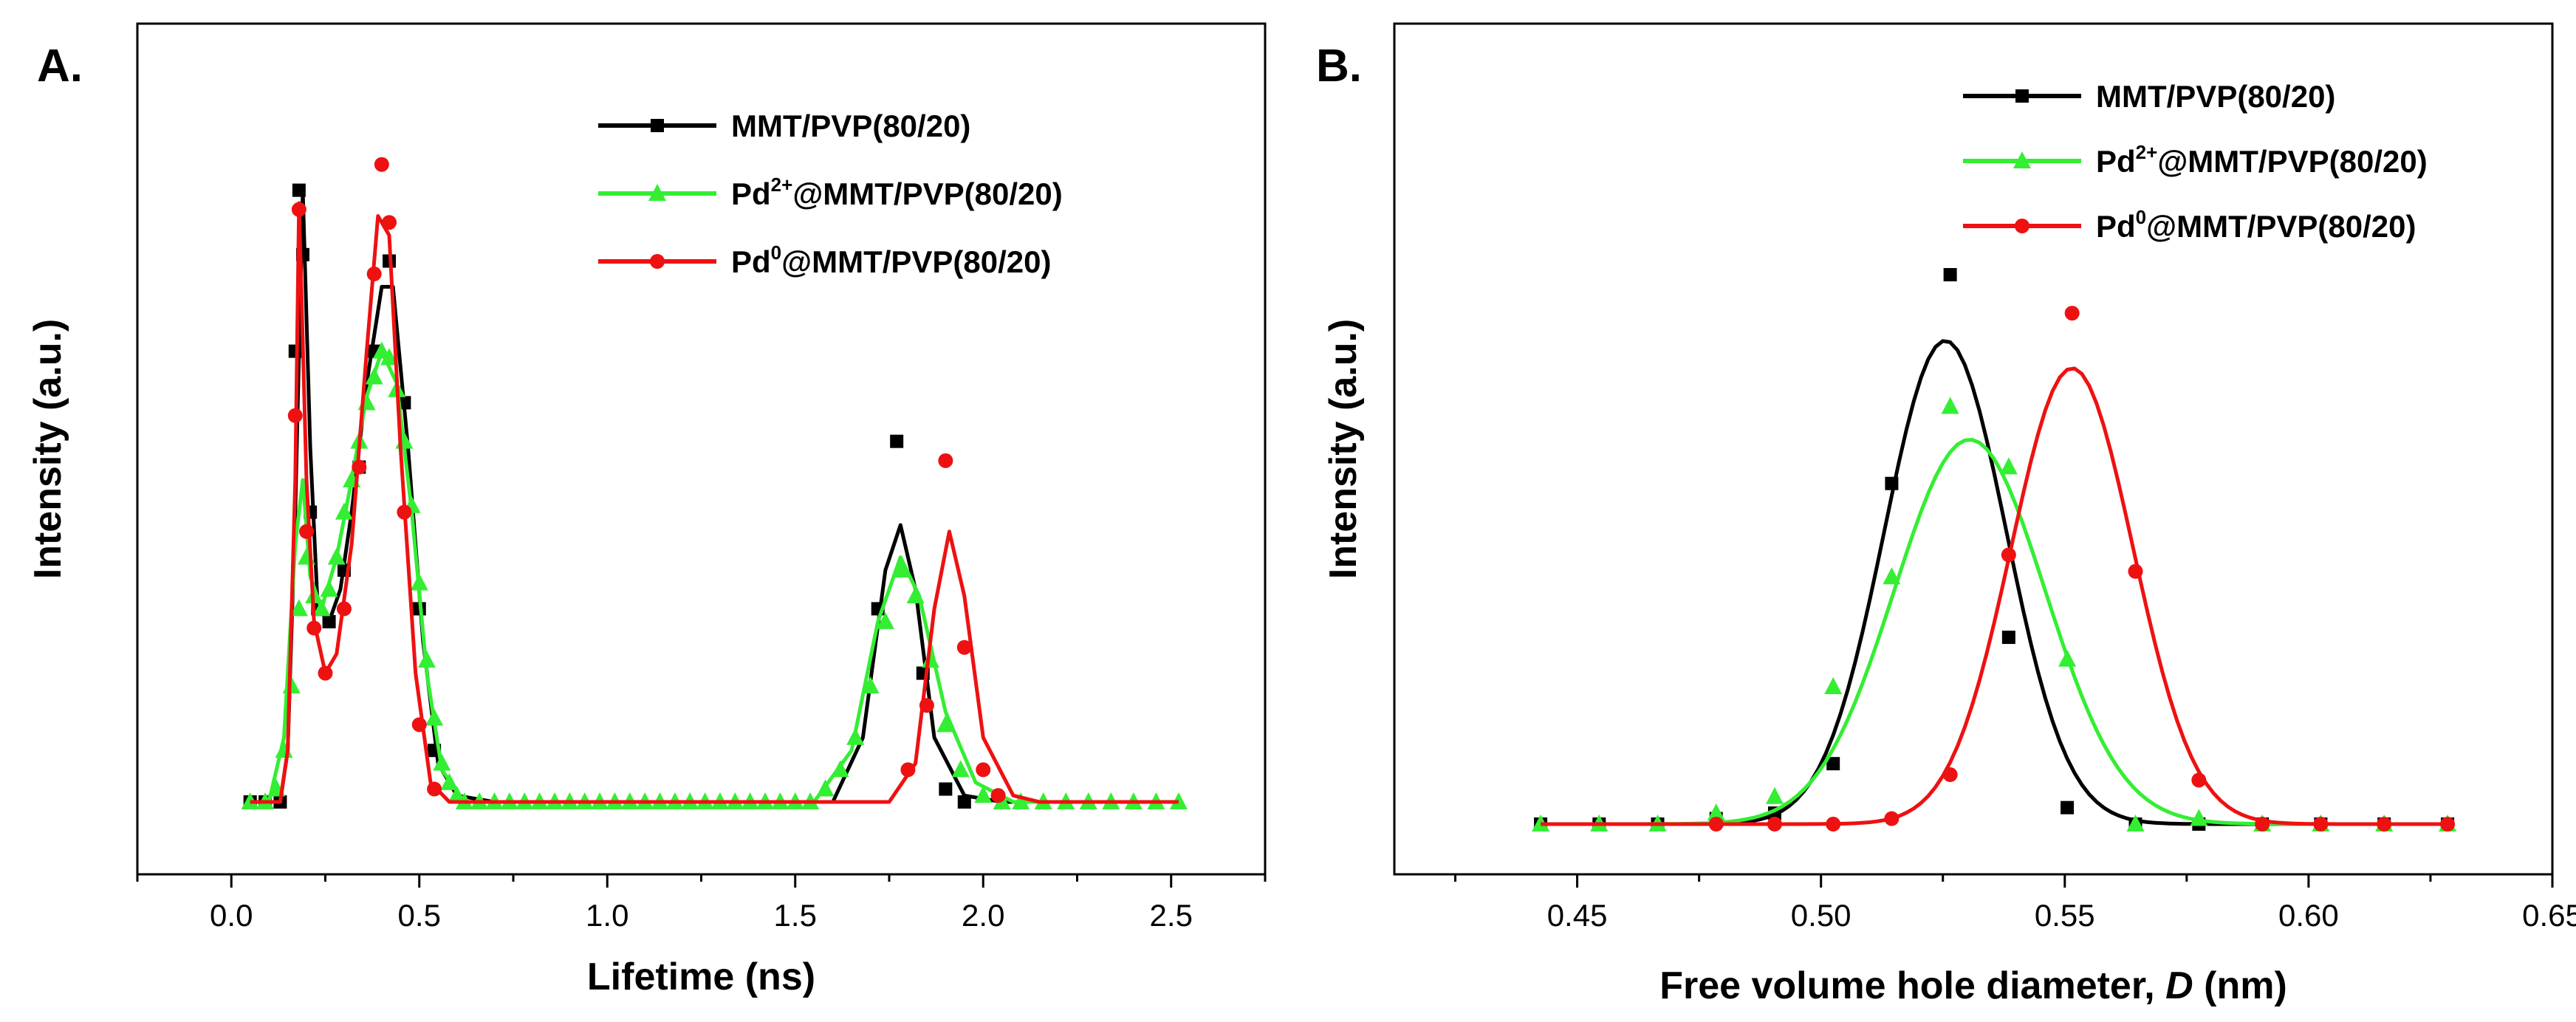 The image size is (2576, 1022). Describe the element at coordinates (795, 915) in the screenshot. I see `x-tick-label: 1.5` at that location.